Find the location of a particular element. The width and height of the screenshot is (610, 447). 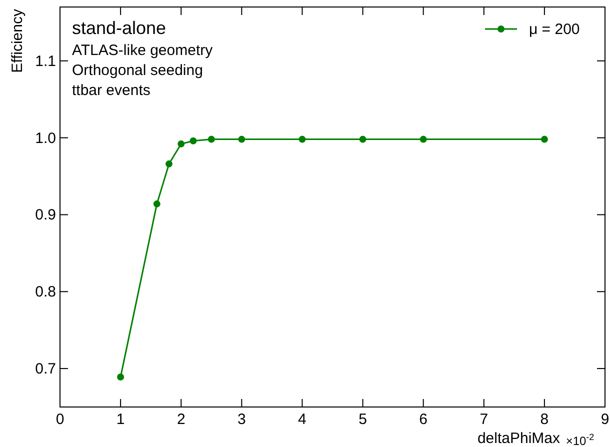

y-tick-label: 0.8 is located at coordinates (45, 292).